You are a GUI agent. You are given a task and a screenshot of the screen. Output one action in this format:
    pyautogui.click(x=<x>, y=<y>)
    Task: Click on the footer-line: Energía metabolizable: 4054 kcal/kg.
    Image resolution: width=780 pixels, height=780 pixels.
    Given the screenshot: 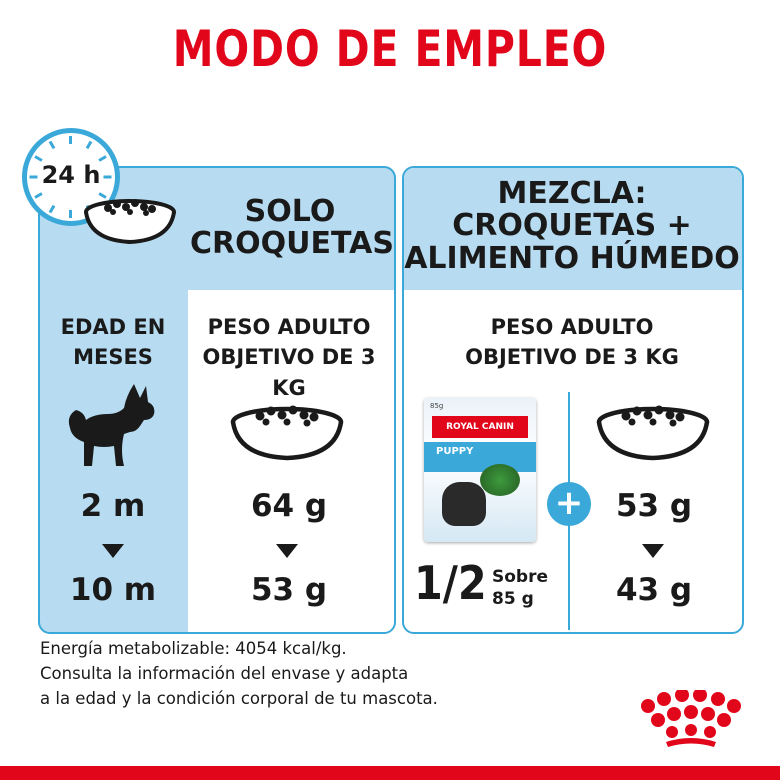 What is the action you would take?
    pyautogui.click(x=193, y=648)
    